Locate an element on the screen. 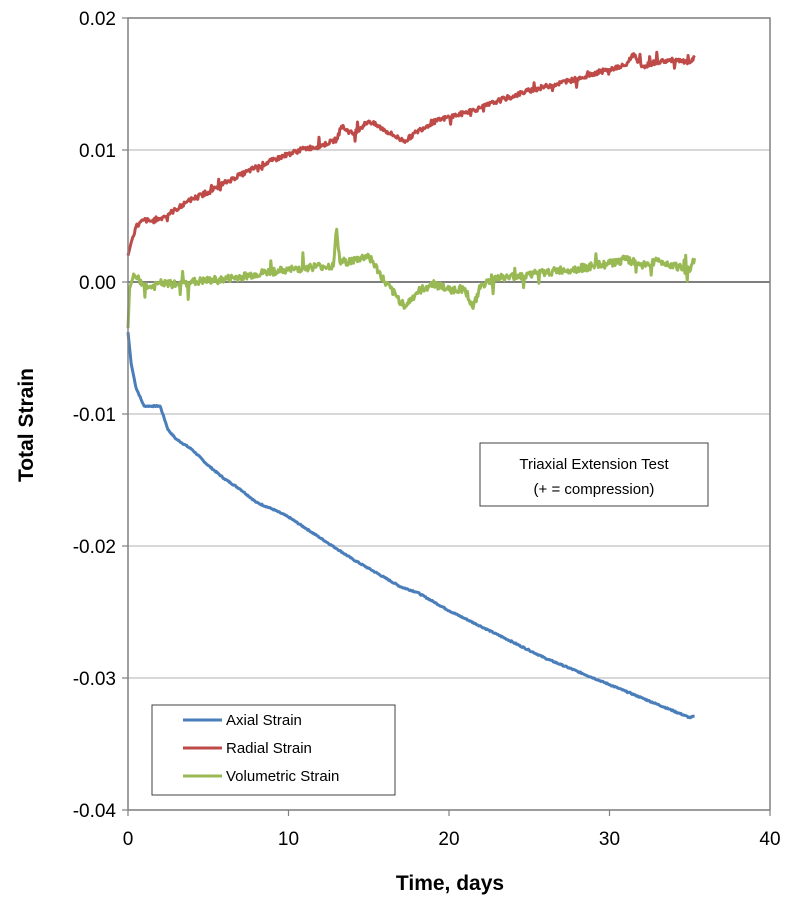  x-axis-title: Time, days is located at coordinates (450, 883).